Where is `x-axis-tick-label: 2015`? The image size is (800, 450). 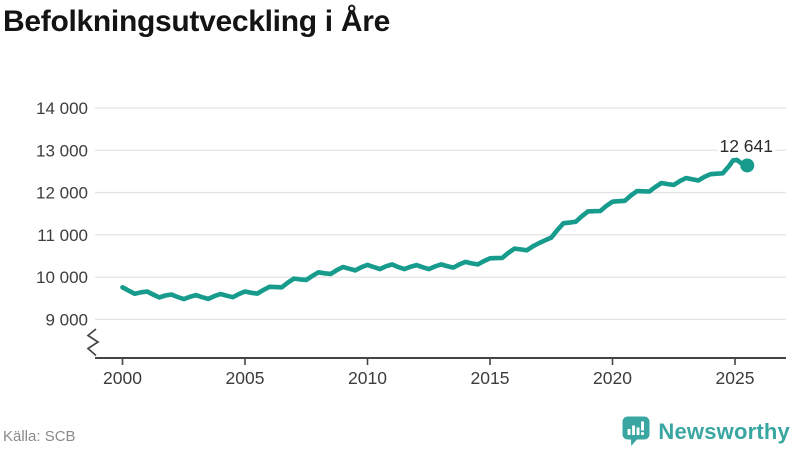
x-axis-tick-label: 2015 is located at coordinates (490, 378).